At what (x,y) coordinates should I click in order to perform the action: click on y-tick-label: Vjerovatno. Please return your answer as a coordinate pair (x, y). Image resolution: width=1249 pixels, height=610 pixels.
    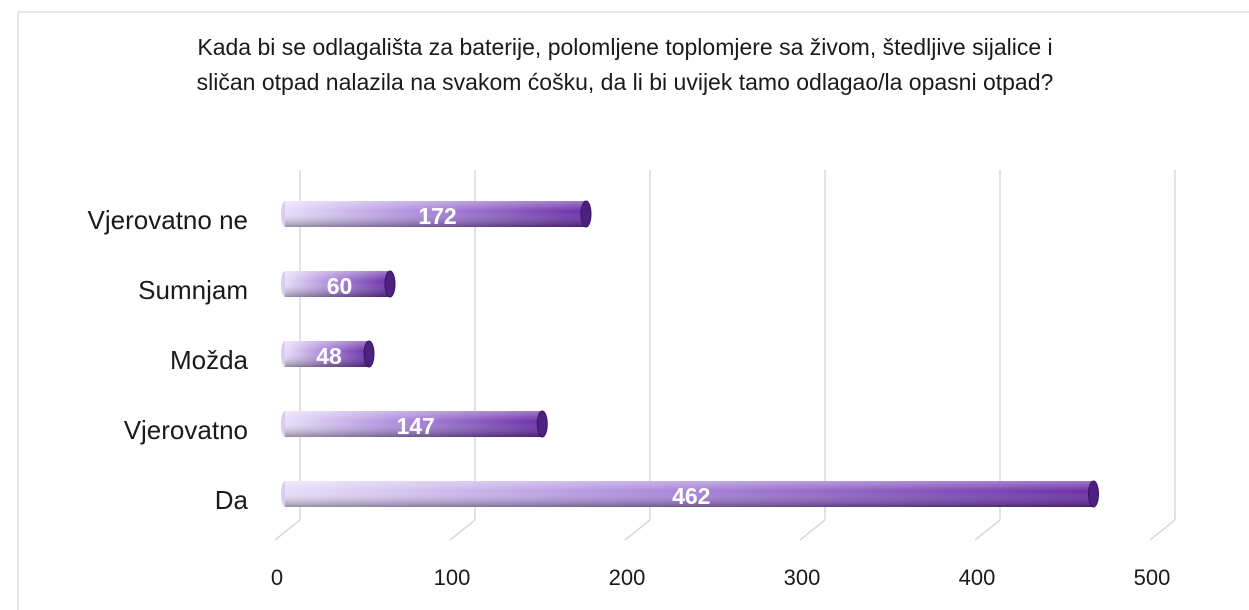
    Looking at the image, I should click on (186, 430).